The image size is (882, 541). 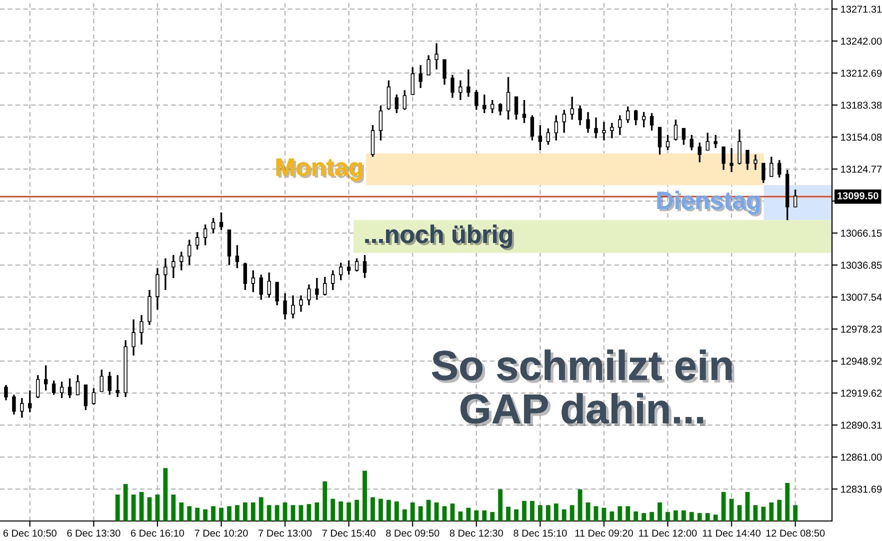 I want to click on y-tick-label: 12831.69, so click(x=861, y=489).